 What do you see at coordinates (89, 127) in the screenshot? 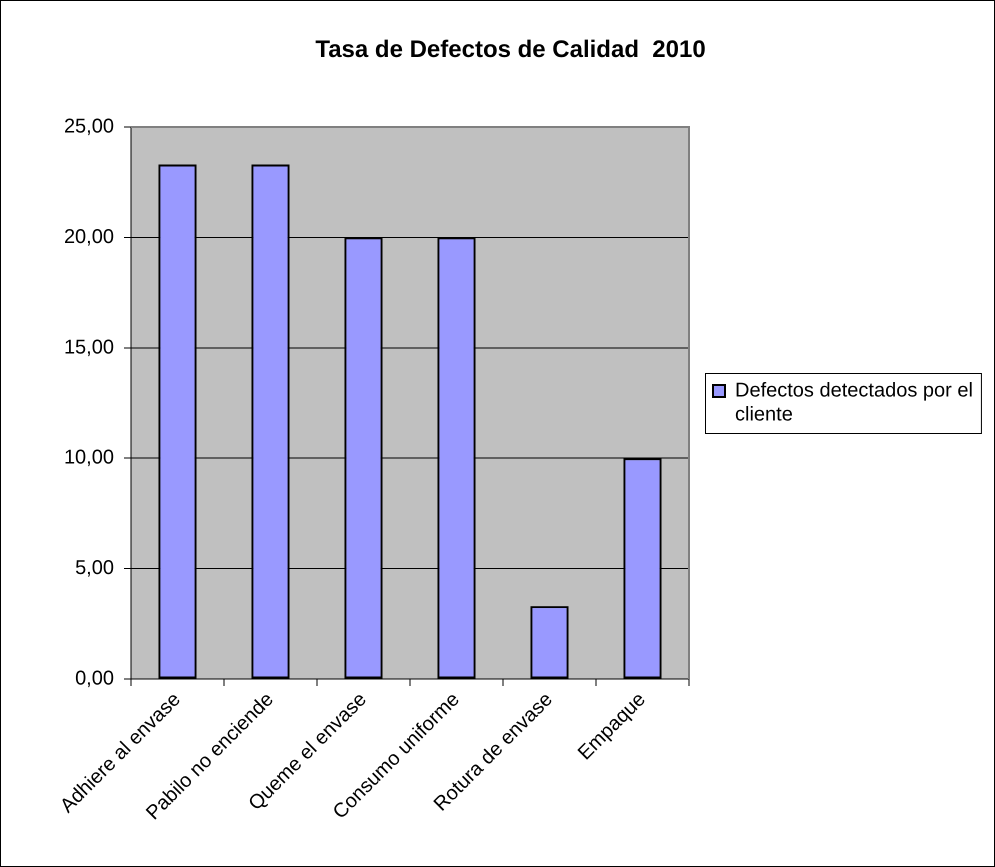
I see `y-tick-label: 25,00` at bounding box center [89, 127].